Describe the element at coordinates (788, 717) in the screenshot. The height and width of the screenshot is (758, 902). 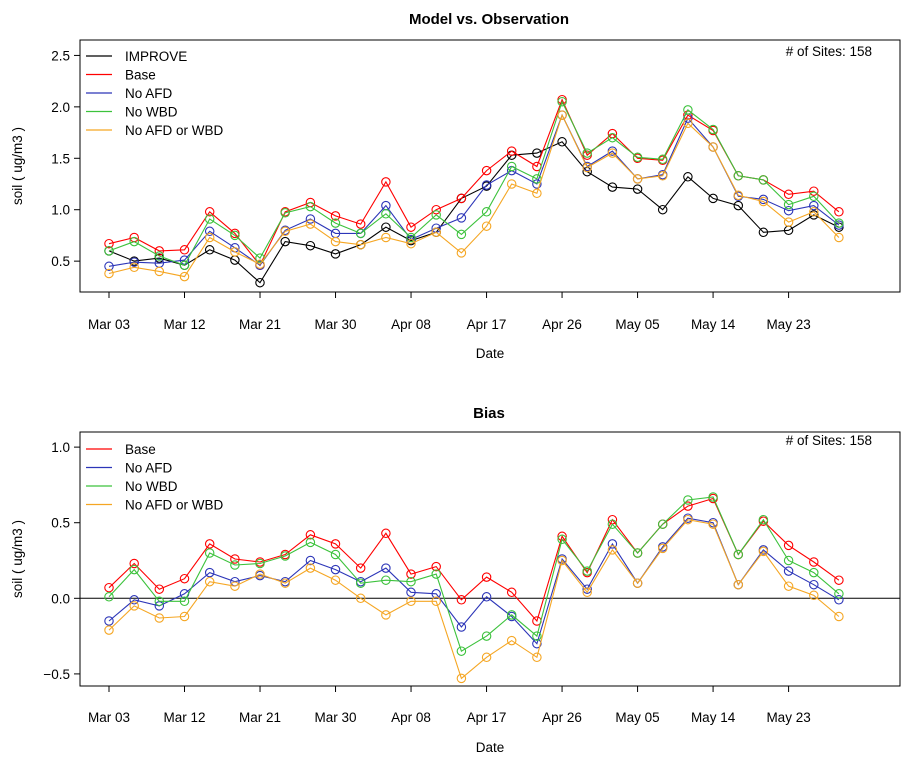
I see `x-tick-label: May 23` at that location.